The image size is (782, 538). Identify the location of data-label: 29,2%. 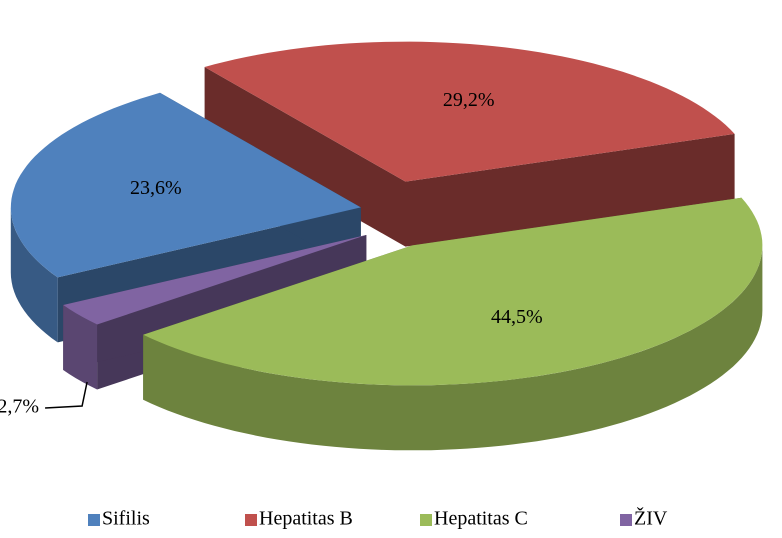
(469, 100).